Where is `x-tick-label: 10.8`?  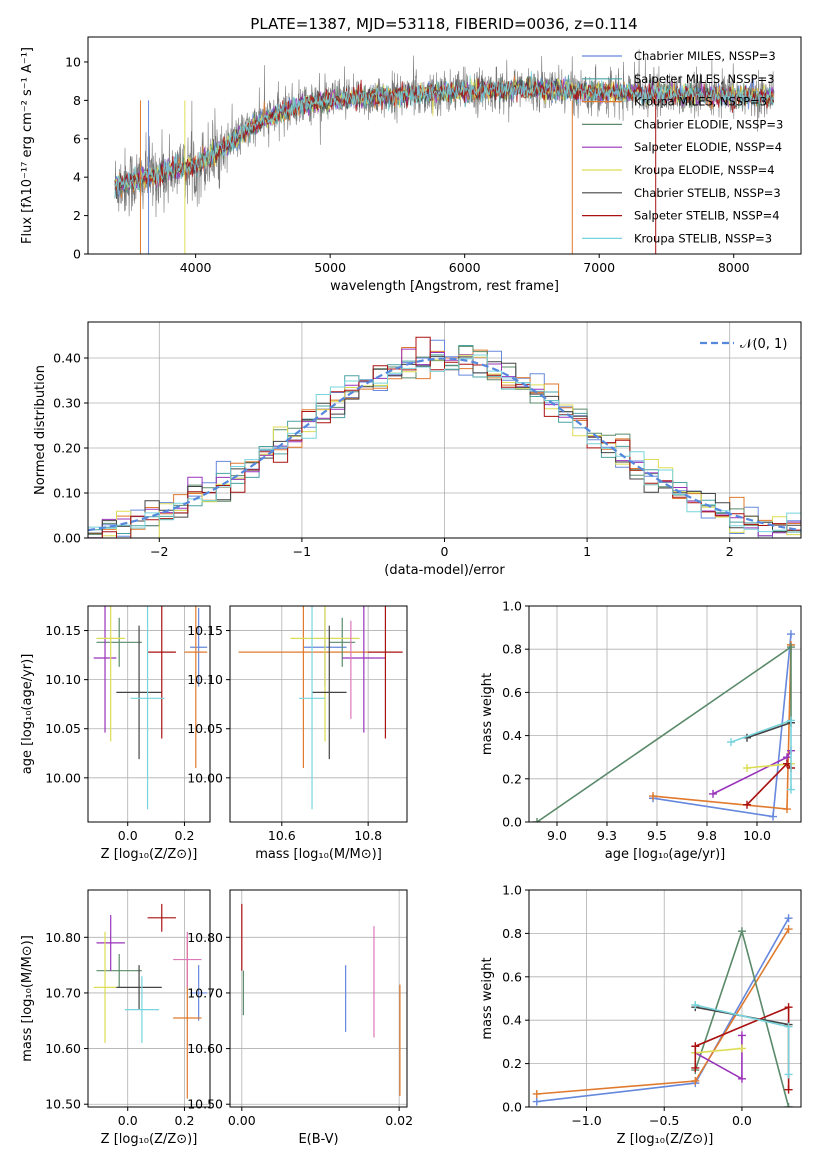
x-tick-label: 10.8 is located at coordinates (368, 835).